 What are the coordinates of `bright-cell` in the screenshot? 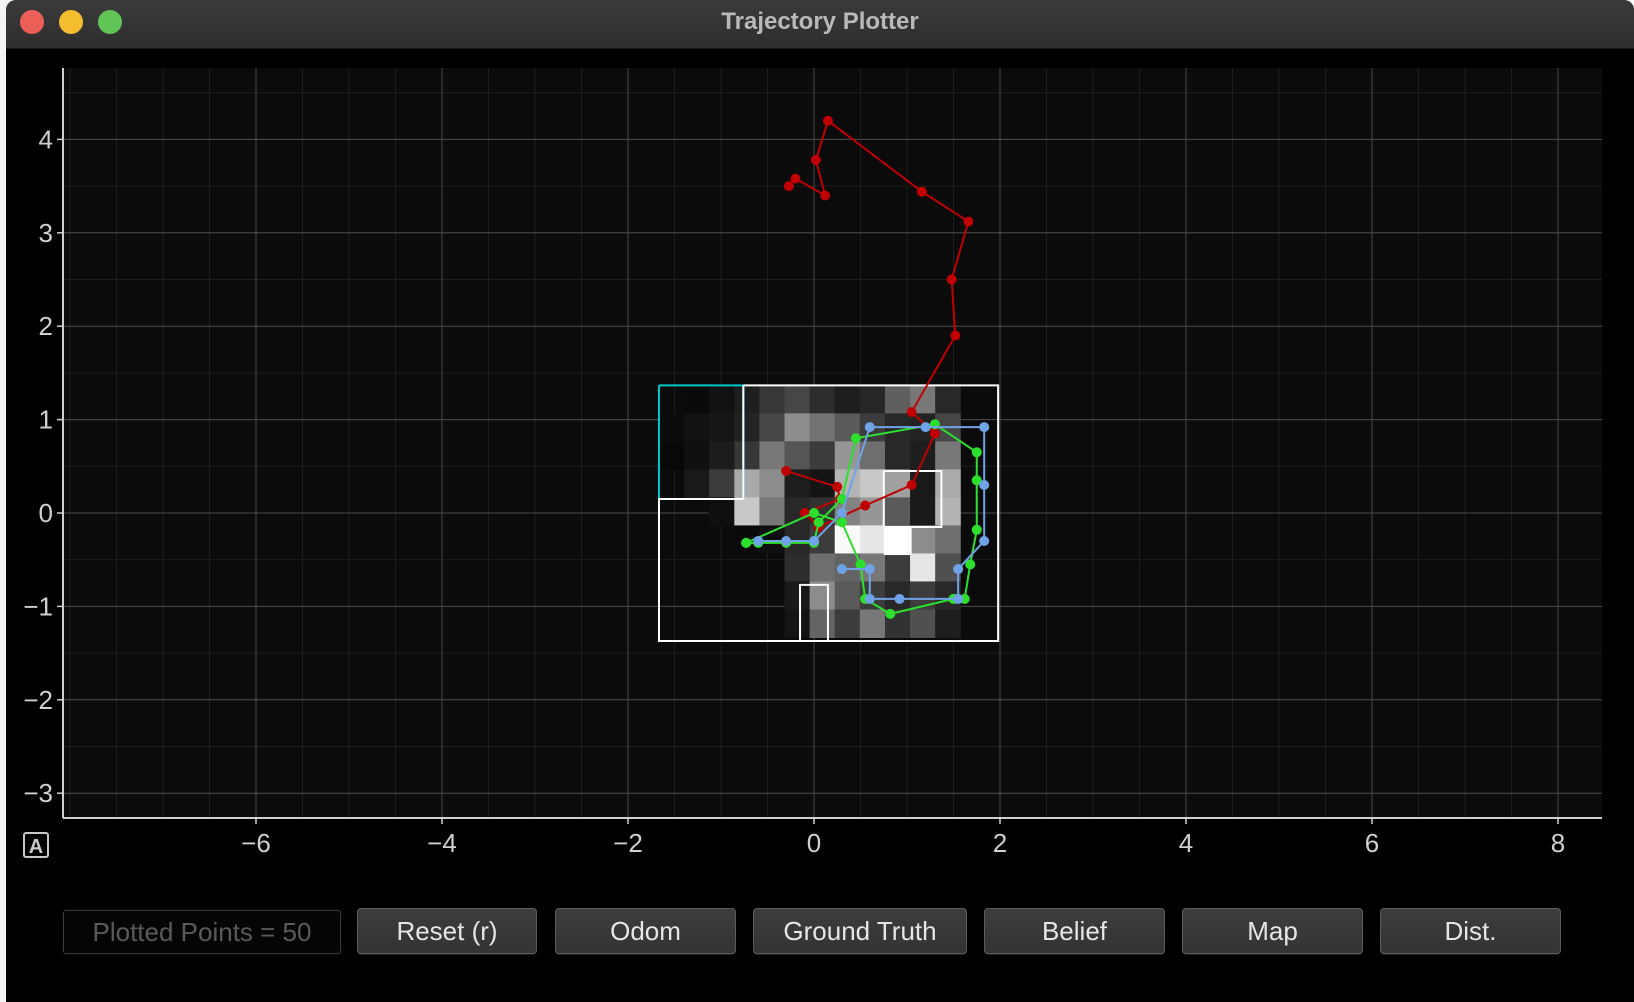 It's located at (897, 541).